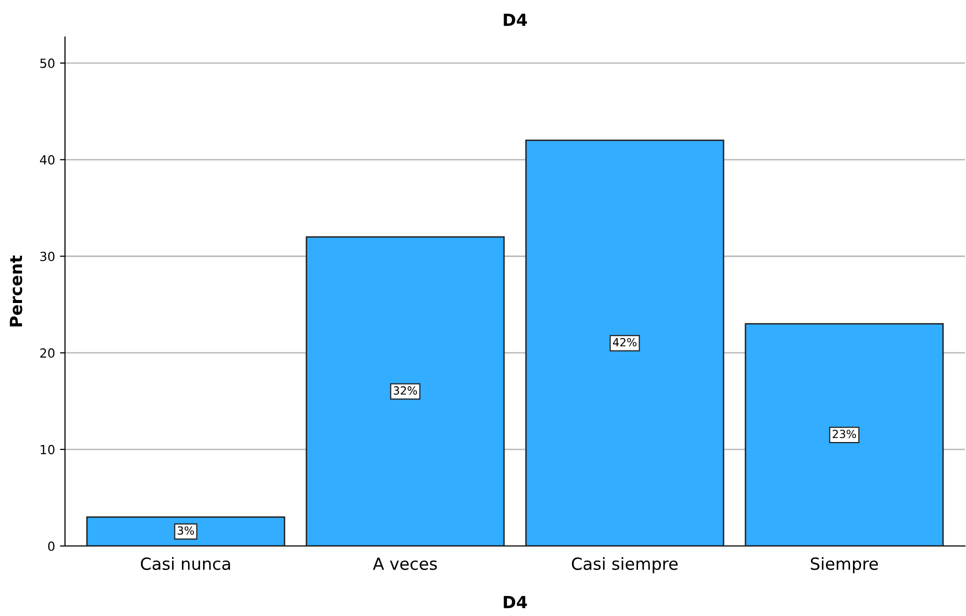 This screenshot has height=616, width=966. Describe the element at coordinates (185, 563) in the screenshot. I see `x-tick-label: Casi nunca` at that location.